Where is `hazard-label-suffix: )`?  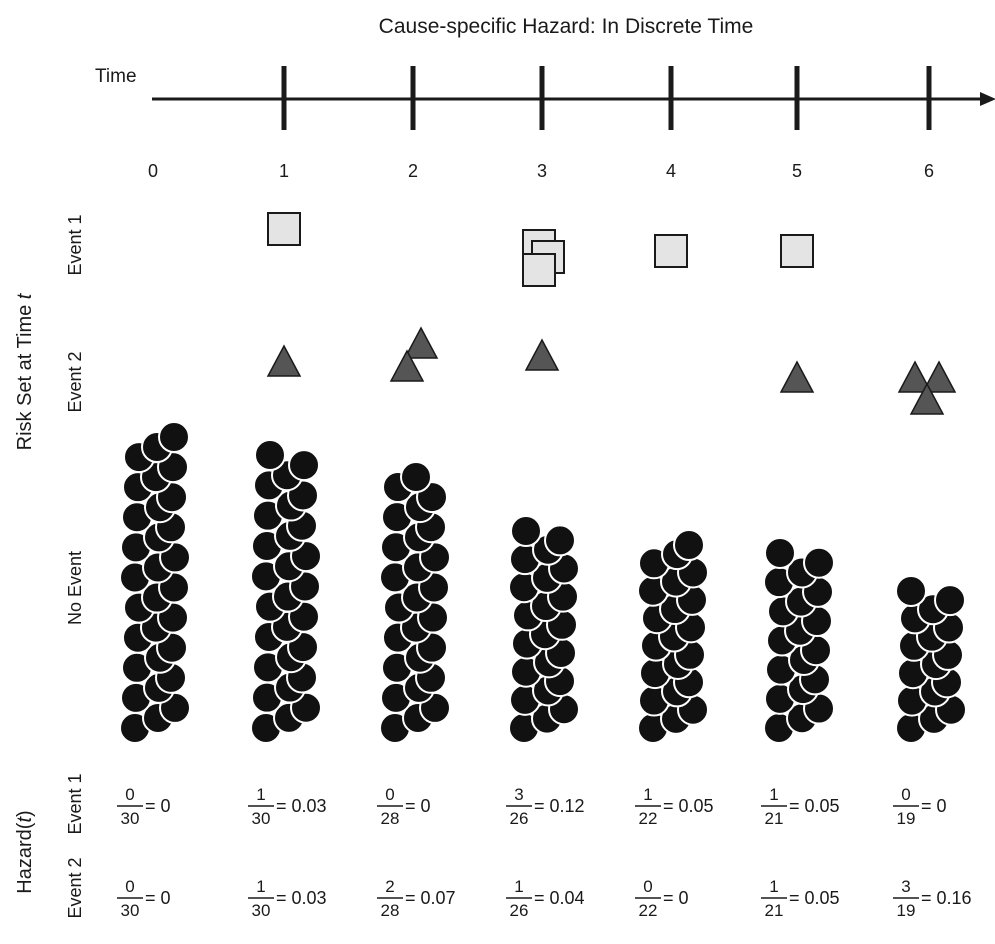 hazard-label-suffix: ) is located at coordinates (25, 813).